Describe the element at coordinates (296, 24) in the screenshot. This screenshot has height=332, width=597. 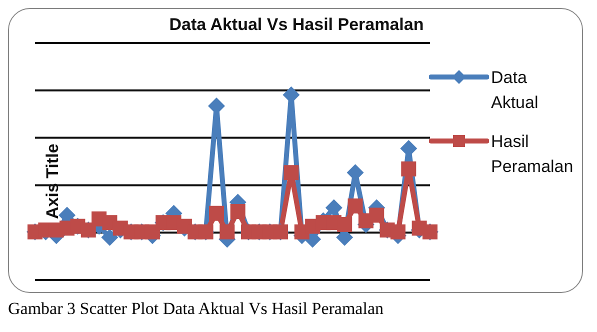
I see `chart-title: Data Aktual Vs Hasil Peramalan` at that location.